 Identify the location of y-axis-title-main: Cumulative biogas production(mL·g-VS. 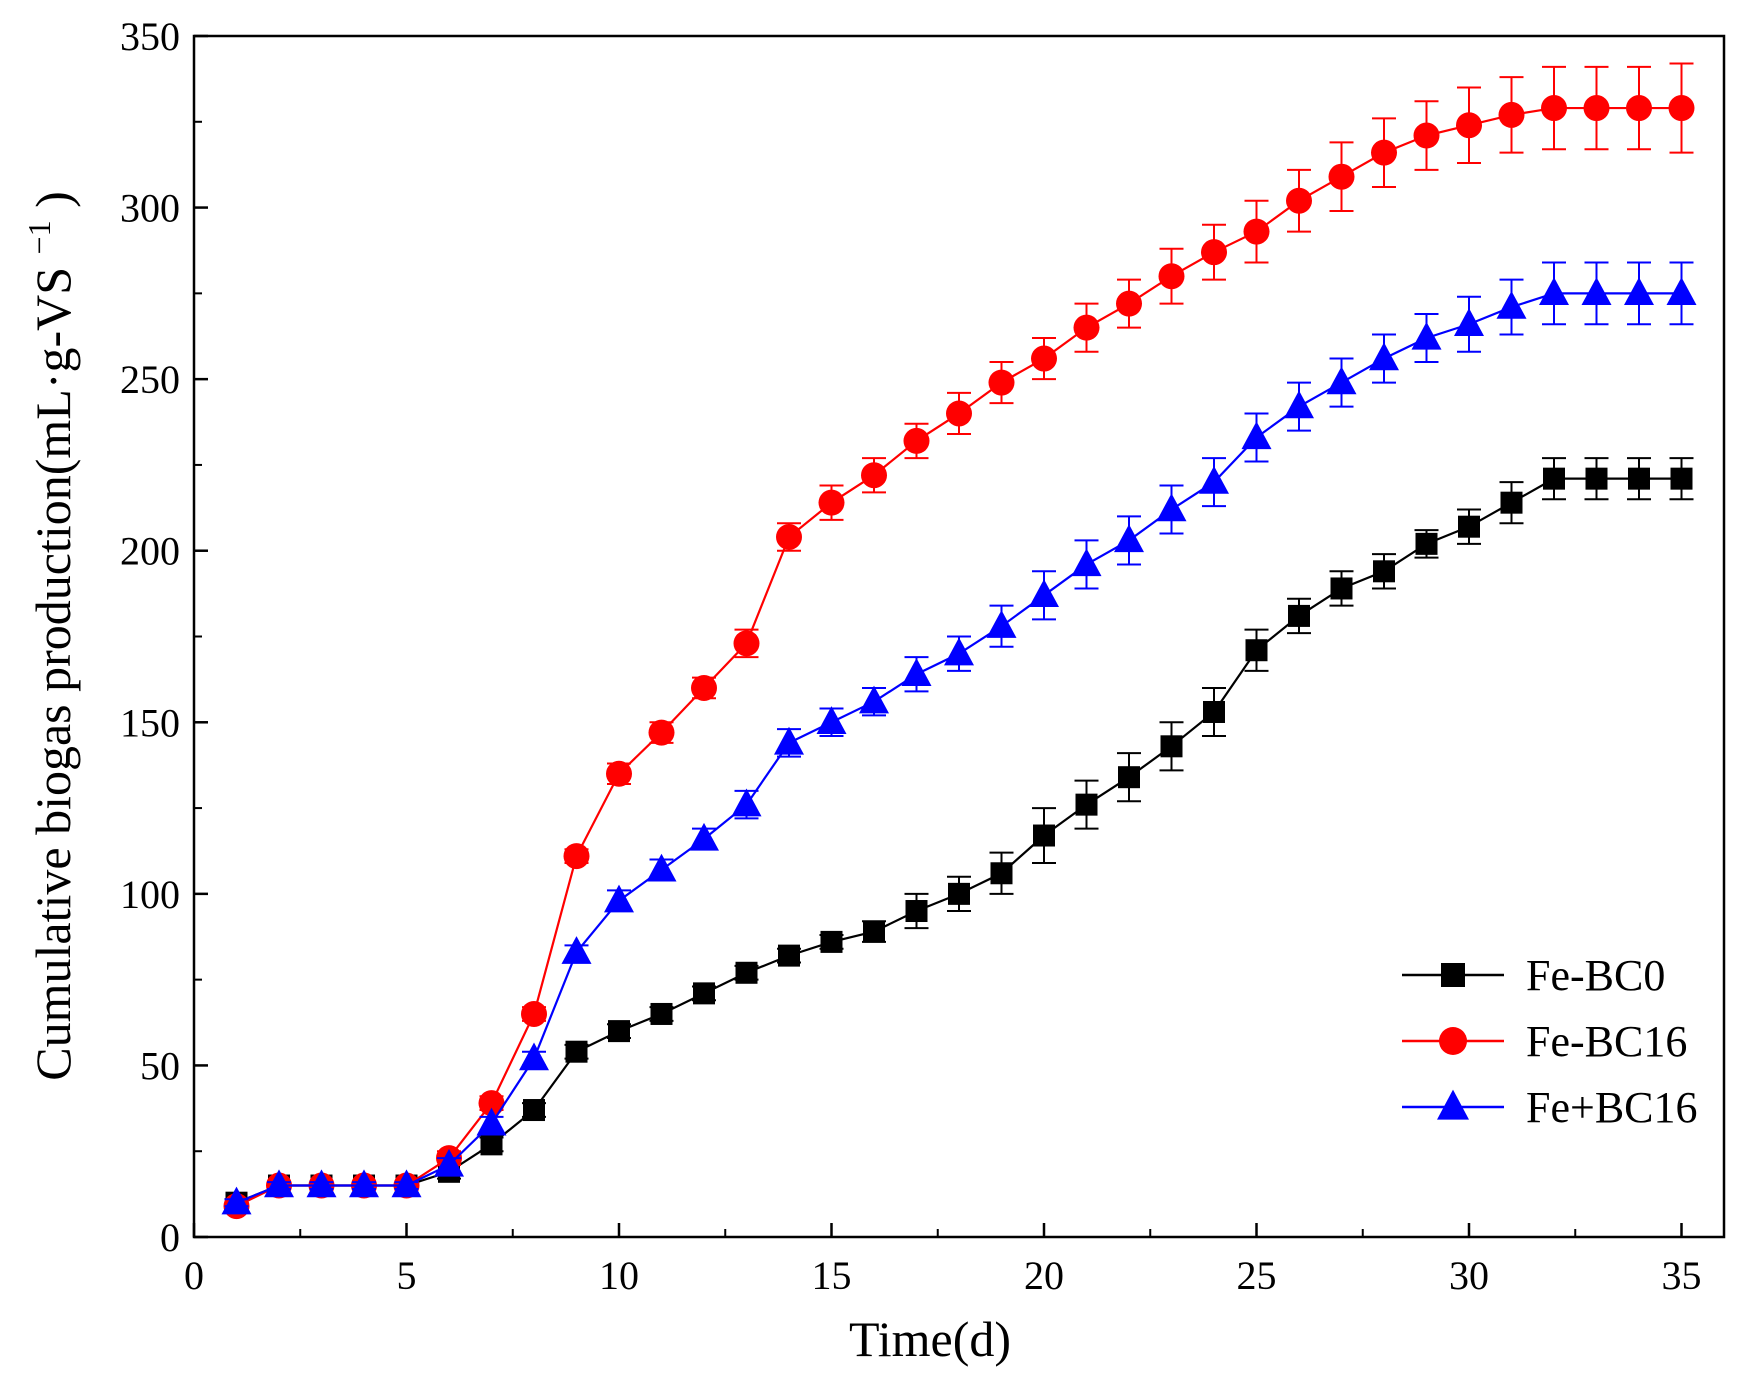
(53, 674).